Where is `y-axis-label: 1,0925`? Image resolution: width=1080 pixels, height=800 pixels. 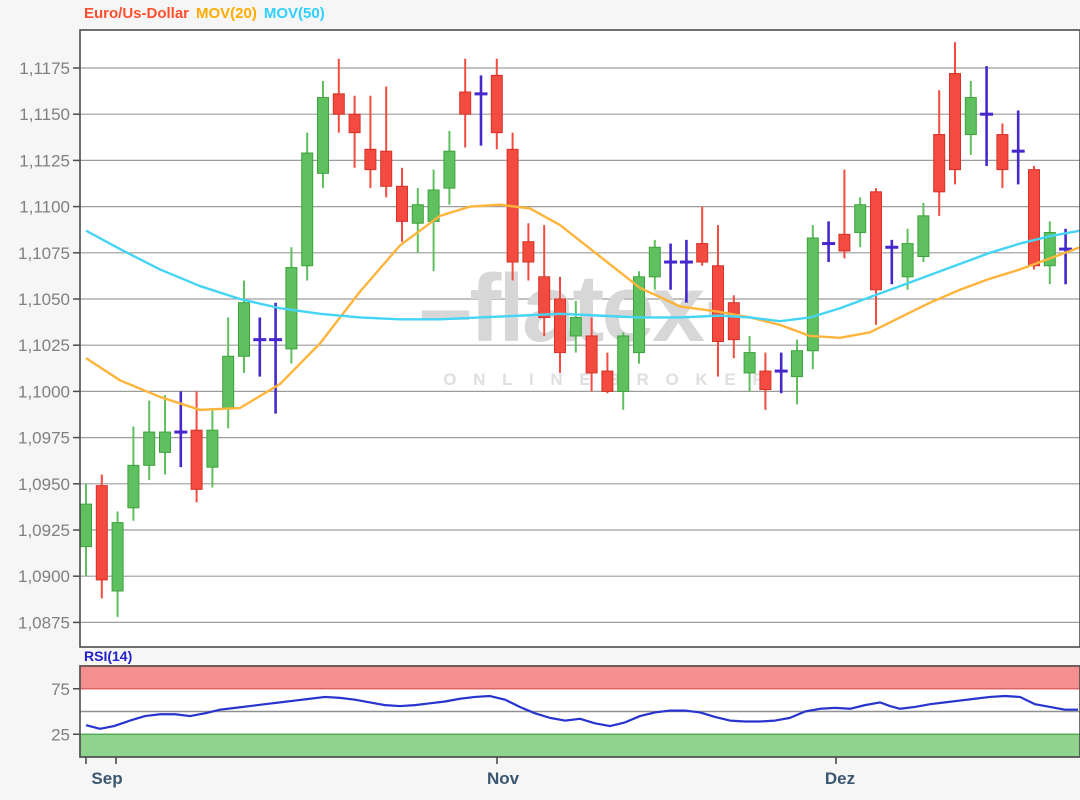 y-axis-label: 1,0925 is located at coordinates (44, 530).